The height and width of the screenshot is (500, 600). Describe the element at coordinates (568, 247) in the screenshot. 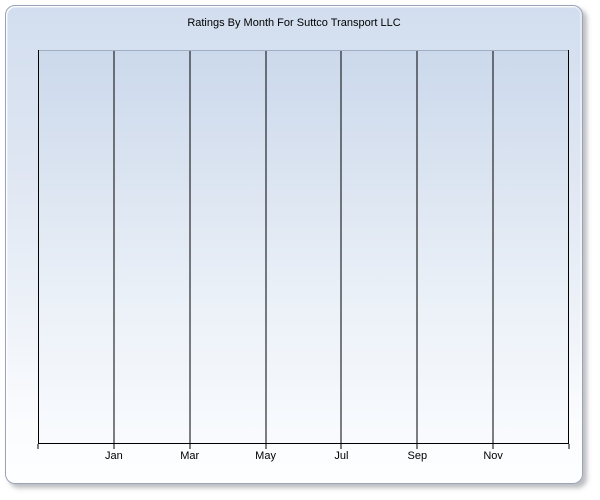

I see `plot-right-border` at that location.